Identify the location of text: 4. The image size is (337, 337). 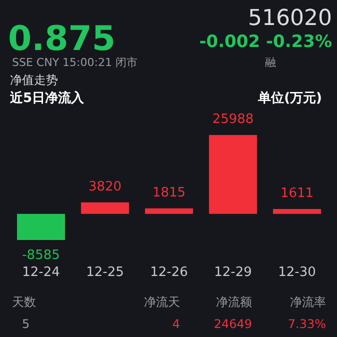
(176, 324).